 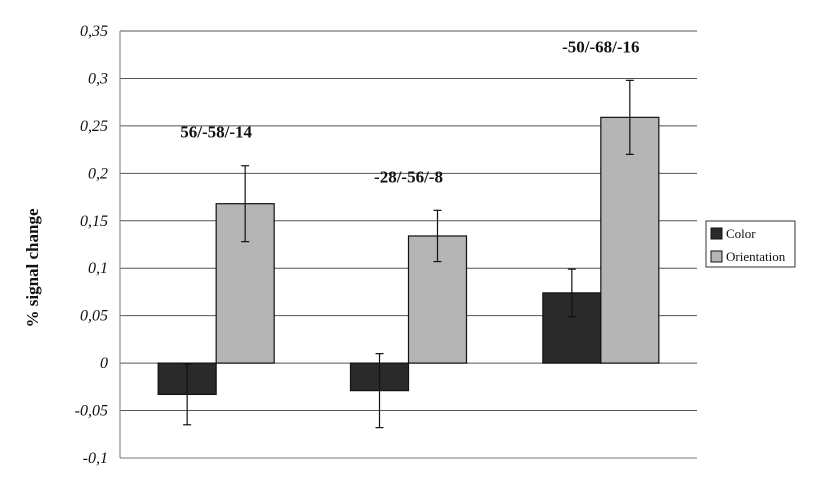 I want to click on legend: Color Orientation, so click(x=750, y=244).